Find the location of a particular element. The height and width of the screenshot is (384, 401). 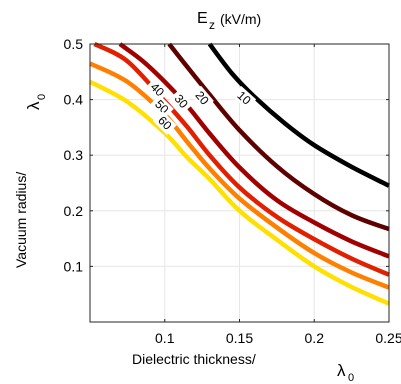

x-axis-label-symbol-sub: 0 is located at coordinates (351, 378).